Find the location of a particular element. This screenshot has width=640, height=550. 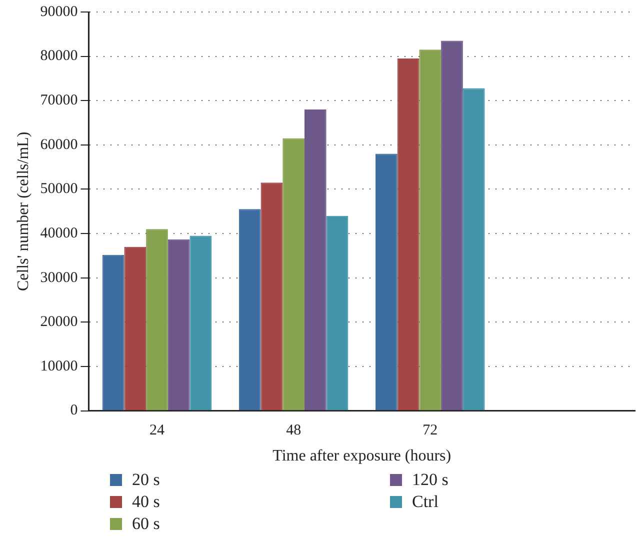

y-tick-label: 10000 is located at coordinates (59, 366).